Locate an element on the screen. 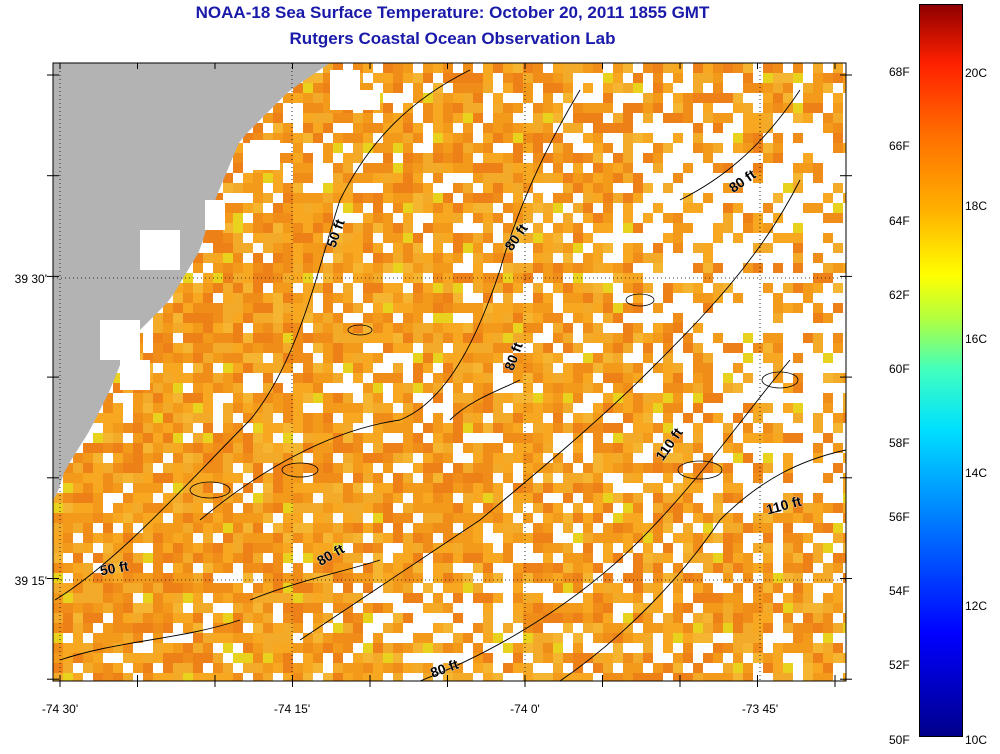 The image size is (1000, 754). colorbar-celsius-label: 18C is located at coordinates (976, 206).